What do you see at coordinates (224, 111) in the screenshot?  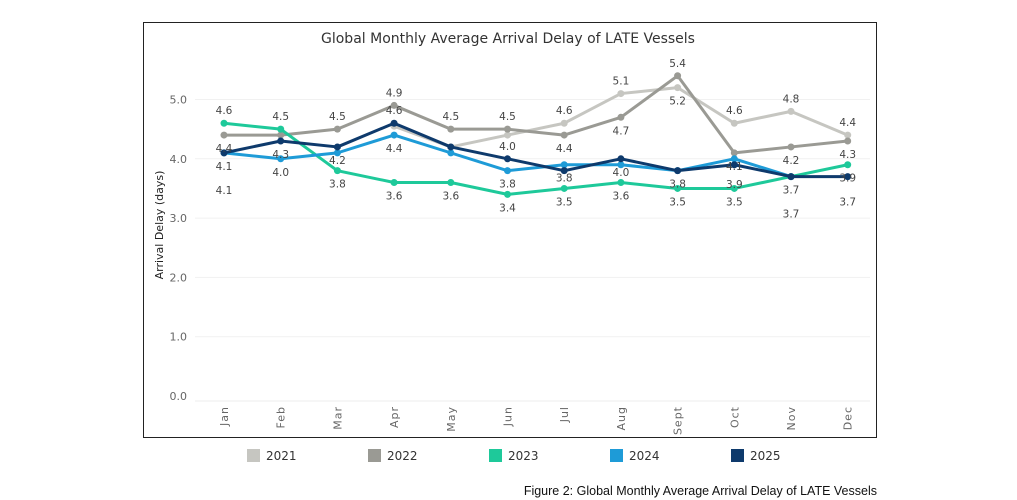 I see `data-label-2023: 4.6` at bounding box center [224, 111].